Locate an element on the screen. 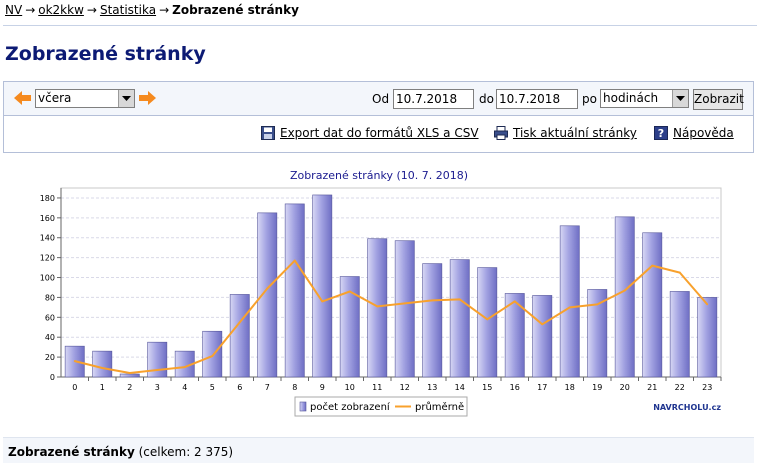 The height and width of the screenshot is (463, 760). help-question-icon: ? is located at coordinates (661, 133).